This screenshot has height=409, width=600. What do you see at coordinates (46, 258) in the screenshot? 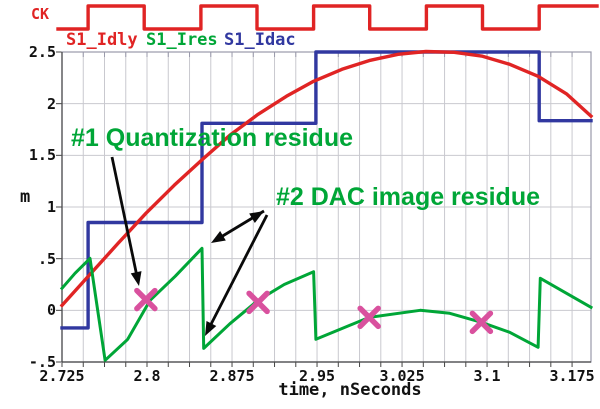
I see `y-tick-label: .5` at bounding box center [46, 258].